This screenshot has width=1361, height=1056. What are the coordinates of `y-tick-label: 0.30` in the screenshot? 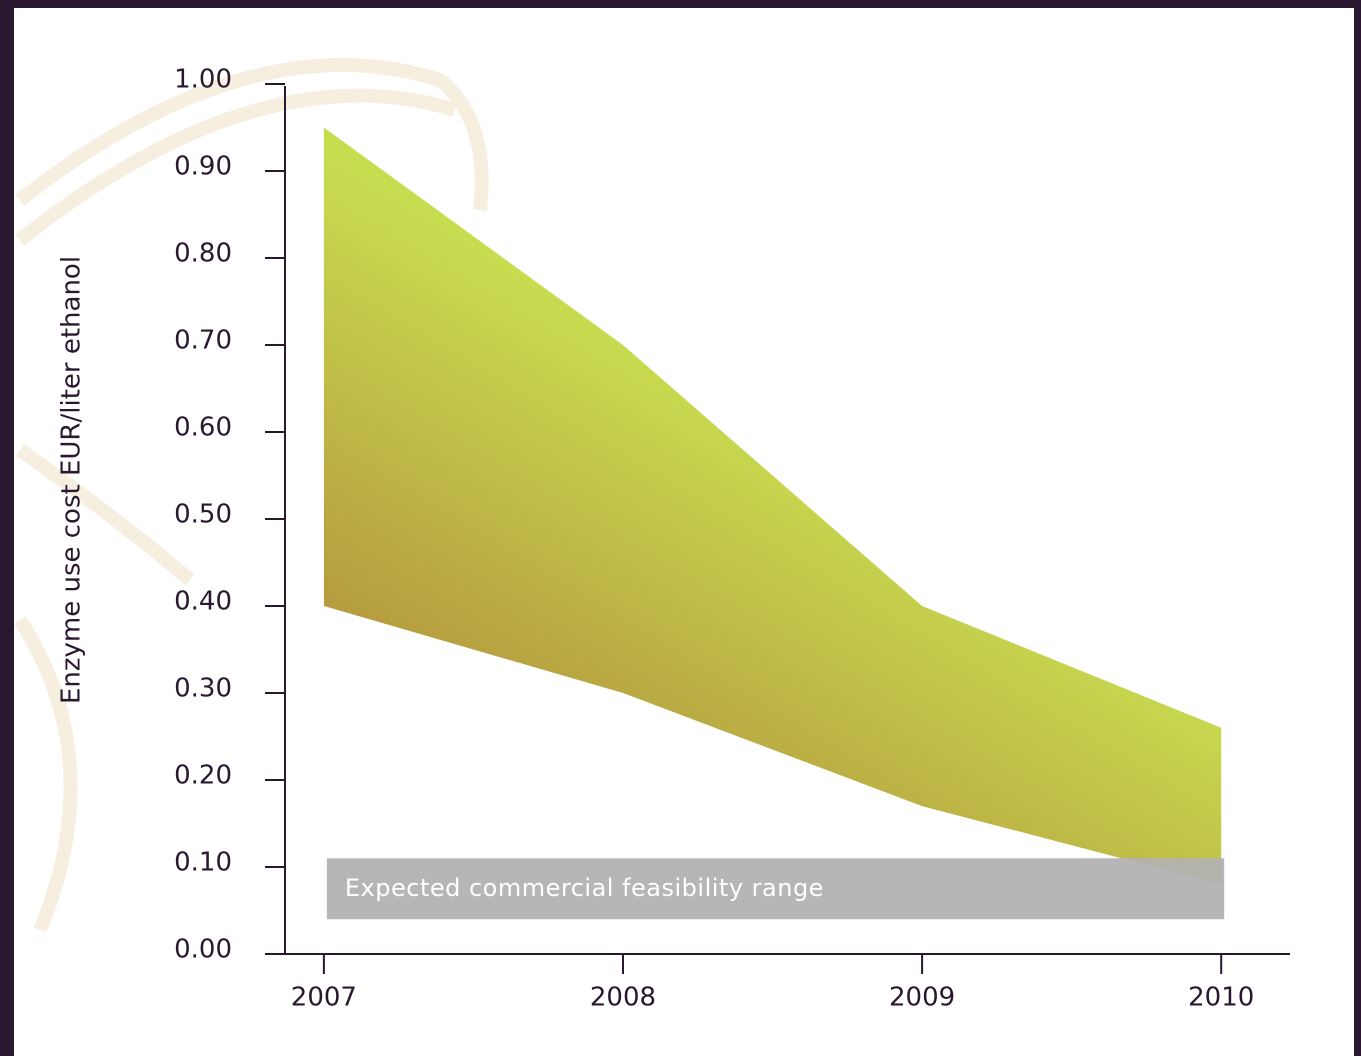 It's located at (203, 689).